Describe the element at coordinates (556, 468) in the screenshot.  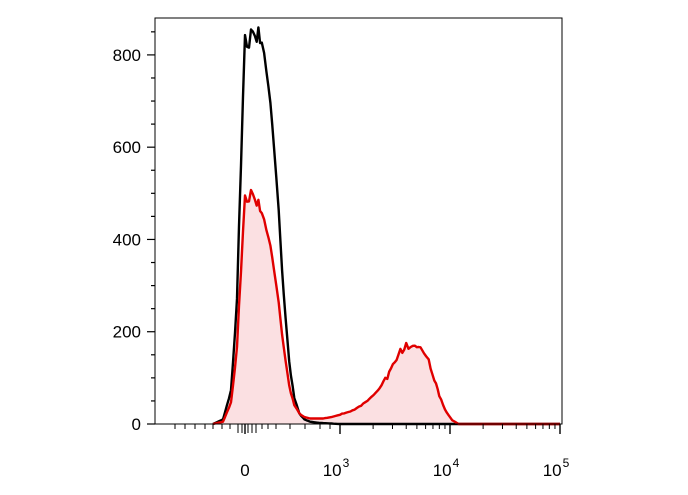
I see `x-tick-label: 10⁵` at that location.